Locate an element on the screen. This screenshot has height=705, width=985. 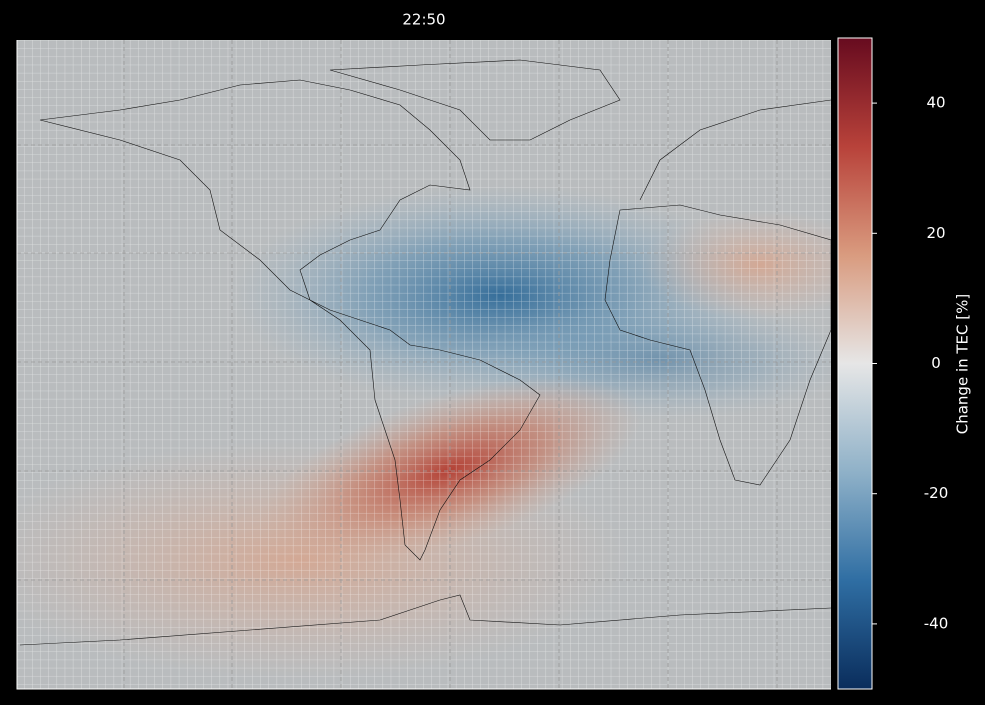
colorbar-tick-label: 40 is located at coordinates (935, 103).